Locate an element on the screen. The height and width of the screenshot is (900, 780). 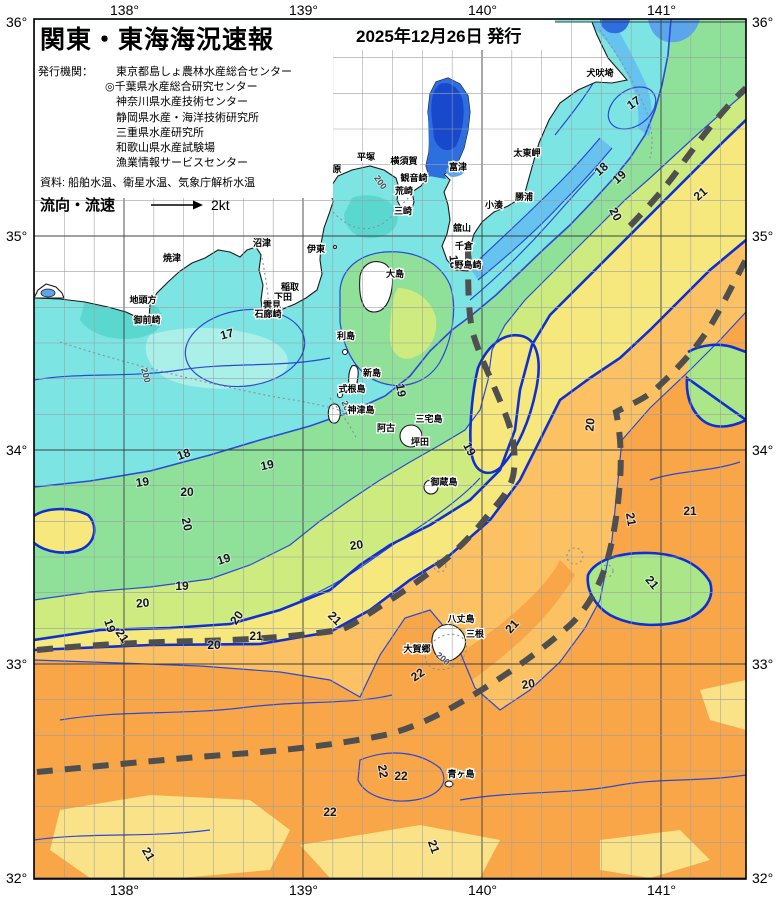
place-label: 焼津 is located at coordinates (172, 257).